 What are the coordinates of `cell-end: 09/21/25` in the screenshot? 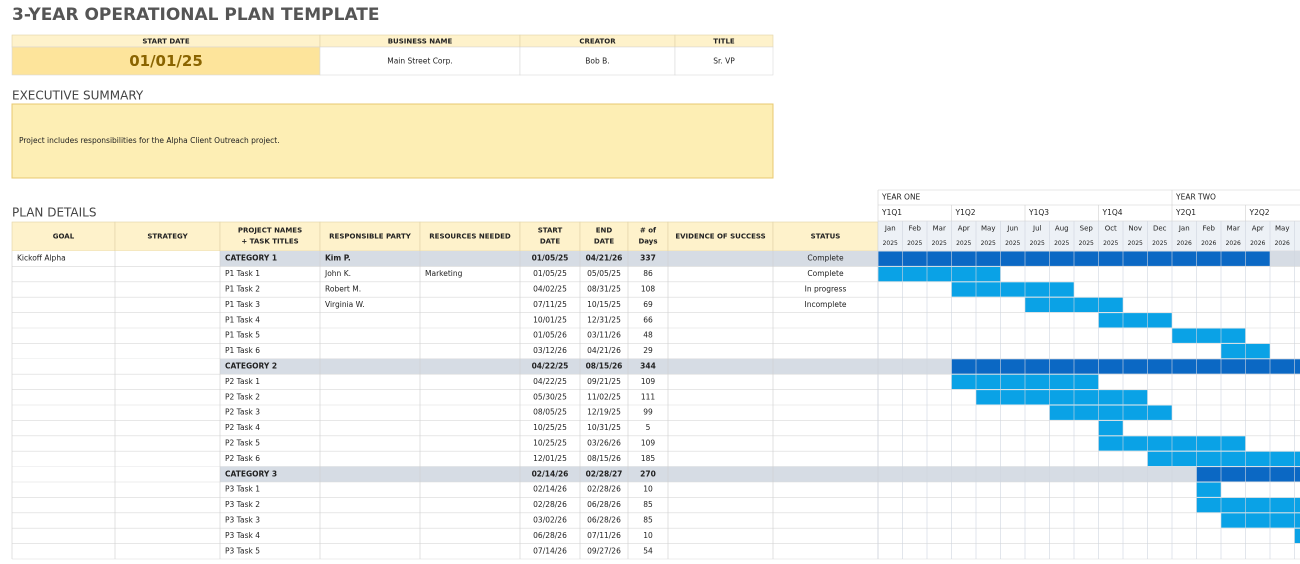 It's located at (604, 381).